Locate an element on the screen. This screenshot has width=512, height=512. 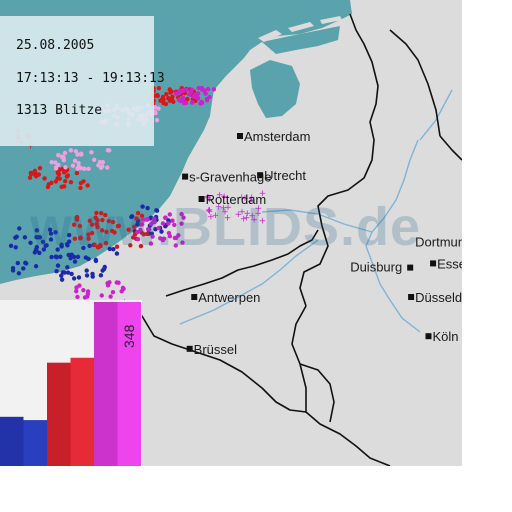
city-label: Rotterdam is located at coordinates (236, 199).